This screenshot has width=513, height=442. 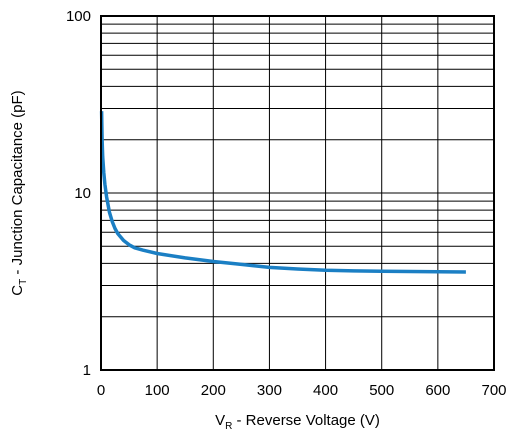 What do you see at coordinates (269, 390) in the screenshot?
I see `x-tick-label: 300` at bounding box center [269, 390].